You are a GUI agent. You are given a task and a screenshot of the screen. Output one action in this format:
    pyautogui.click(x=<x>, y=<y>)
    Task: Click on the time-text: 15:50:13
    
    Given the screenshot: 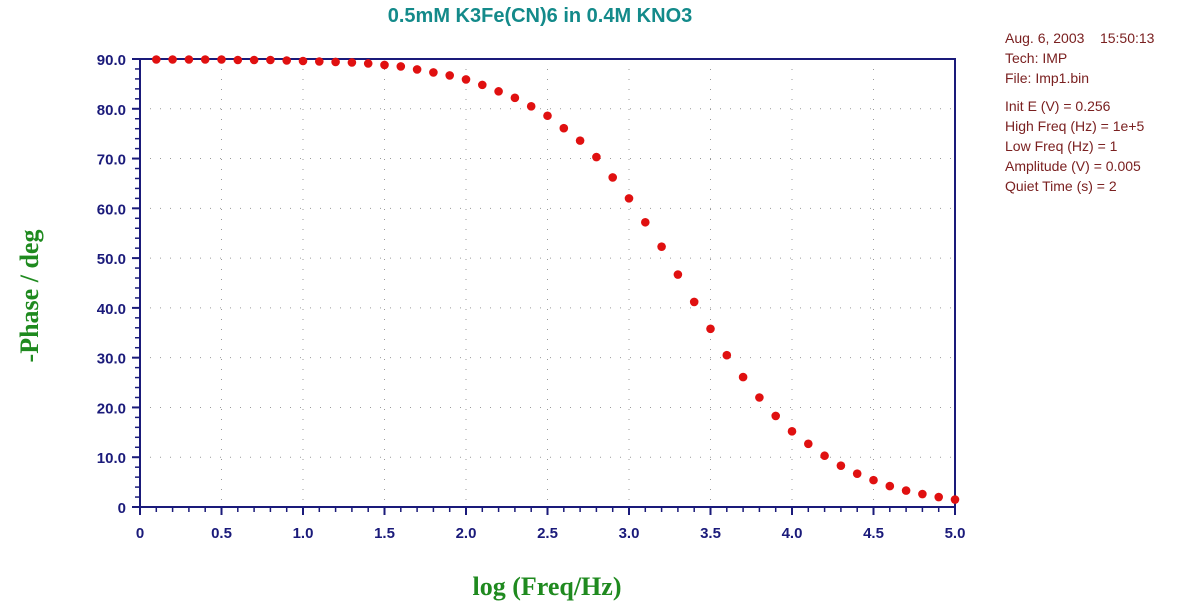 What is the action you would take?
    pyautogui.click(x=1127, y=38)
    